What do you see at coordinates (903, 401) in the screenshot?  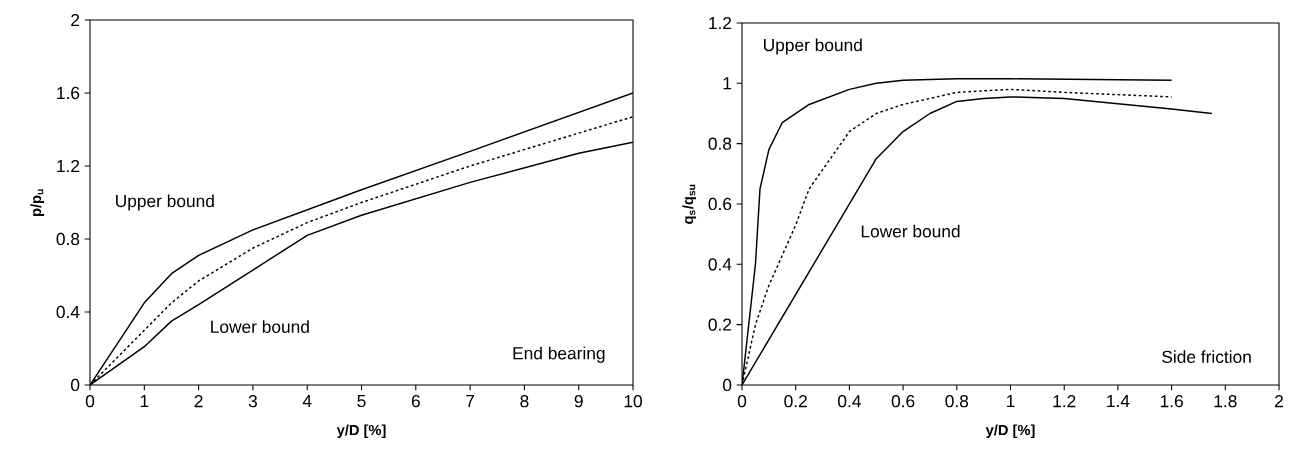 I see `x-tick-label: 0.6` at bounding box center [903, 401].